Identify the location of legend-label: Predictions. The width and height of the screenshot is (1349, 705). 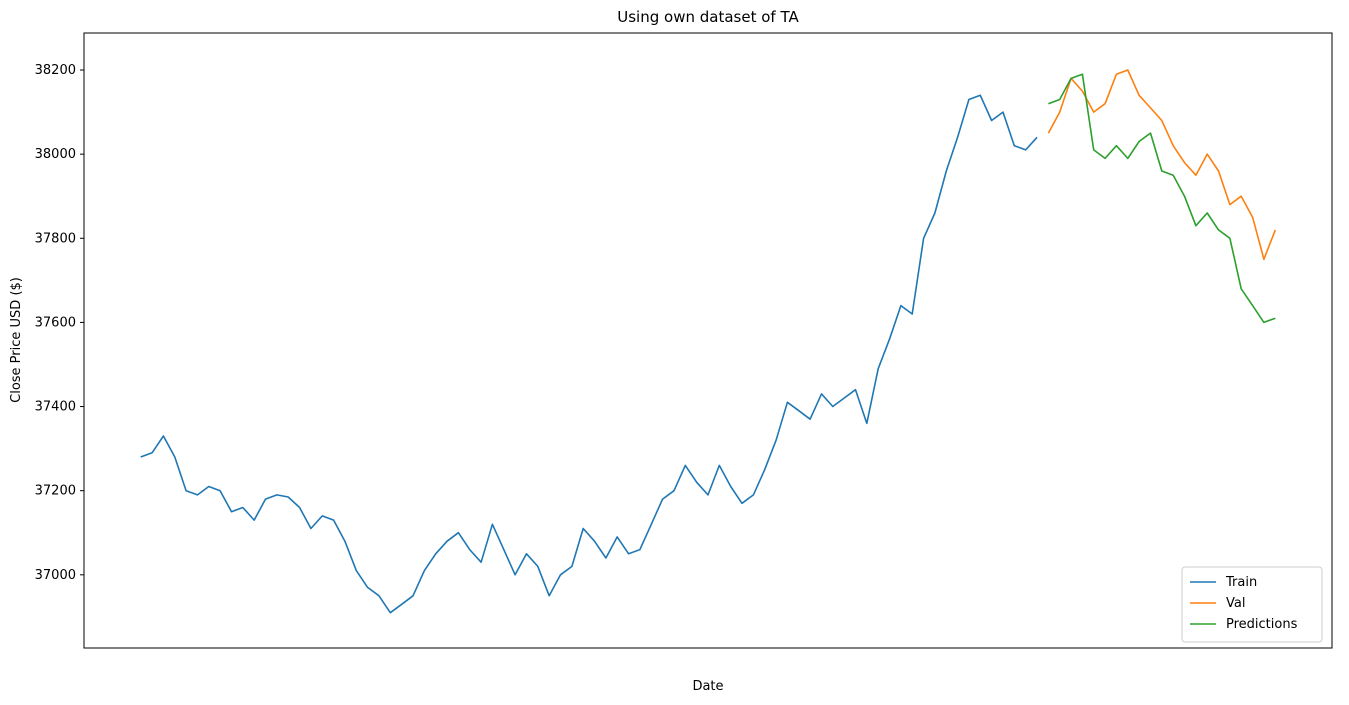
(1262, 624).